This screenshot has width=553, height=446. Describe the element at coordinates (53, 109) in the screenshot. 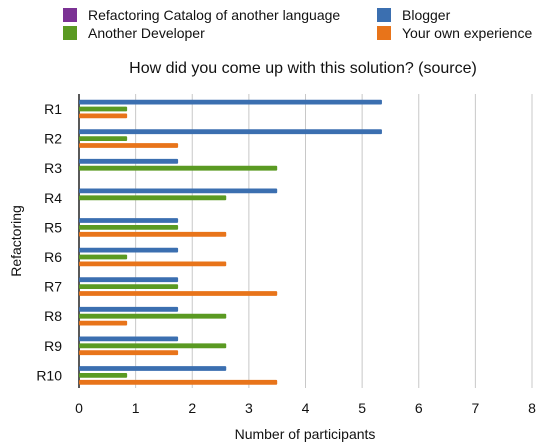

I see `category-label: R1` at that location.